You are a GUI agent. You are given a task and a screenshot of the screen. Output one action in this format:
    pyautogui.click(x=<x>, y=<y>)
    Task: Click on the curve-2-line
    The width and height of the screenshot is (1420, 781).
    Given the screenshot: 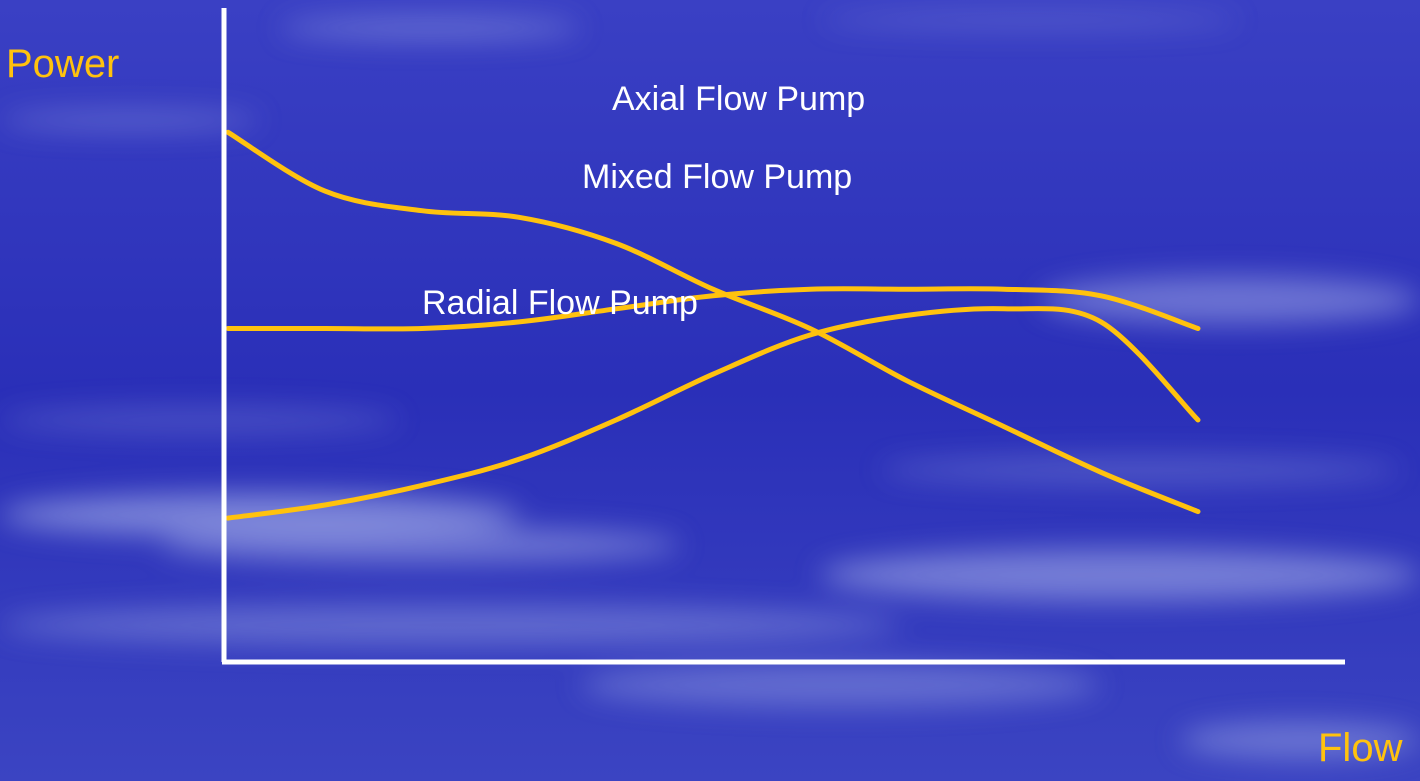 What is the action you would take?
    pyautogui.click(x=713, y=309)
    